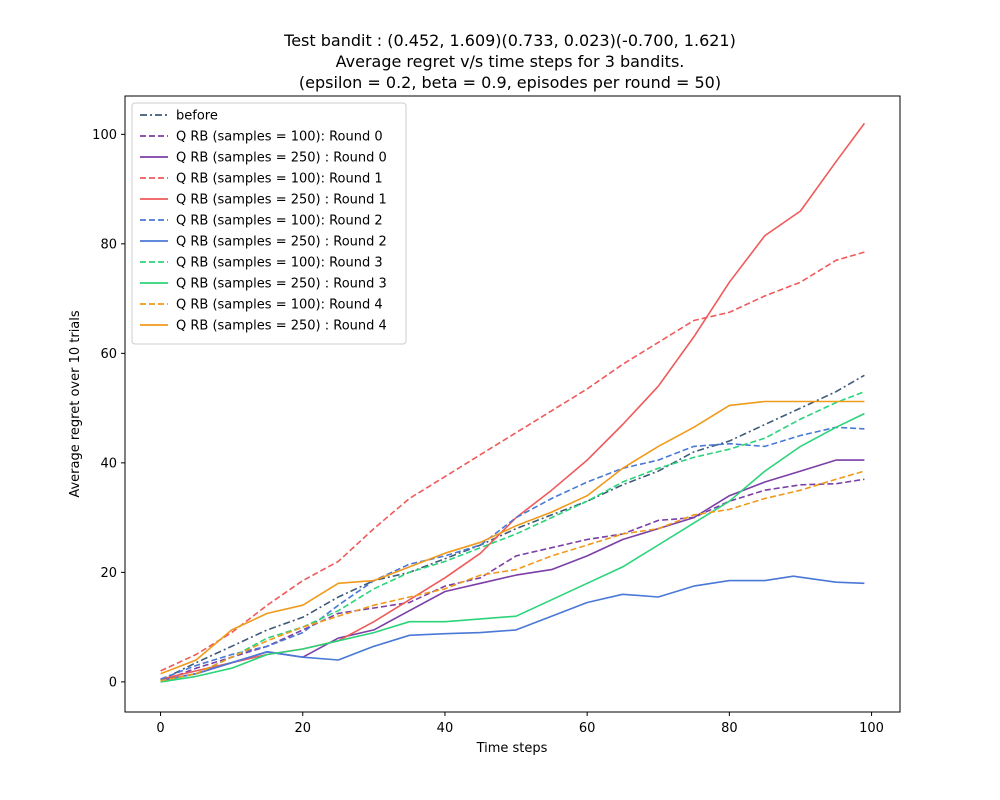 This screenshot has width=1000, height=800. Describe the element at coordinates (512, 748) in the screenshot. I see `x-axis-label: Time steps` at that location.